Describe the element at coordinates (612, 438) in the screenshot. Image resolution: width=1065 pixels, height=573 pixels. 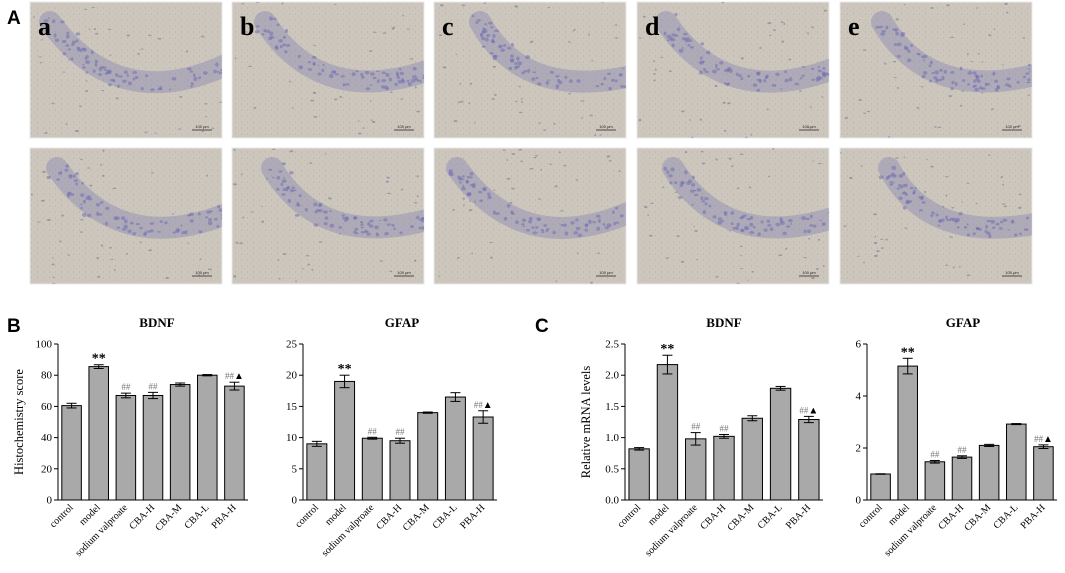
I see `y-tick-label: 1.0` at that location.